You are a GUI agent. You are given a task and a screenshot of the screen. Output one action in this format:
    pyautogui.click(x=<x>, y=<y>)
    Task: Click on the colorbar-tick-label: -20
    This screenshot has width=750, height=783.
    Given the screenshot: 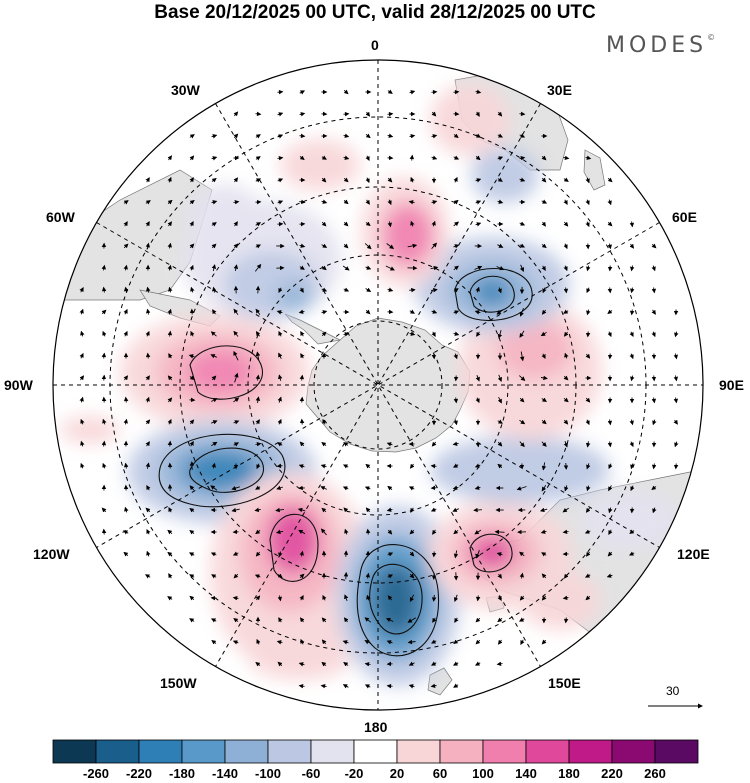 What is the action you would take?
    pyautogui.click(x=354, y=773)
    